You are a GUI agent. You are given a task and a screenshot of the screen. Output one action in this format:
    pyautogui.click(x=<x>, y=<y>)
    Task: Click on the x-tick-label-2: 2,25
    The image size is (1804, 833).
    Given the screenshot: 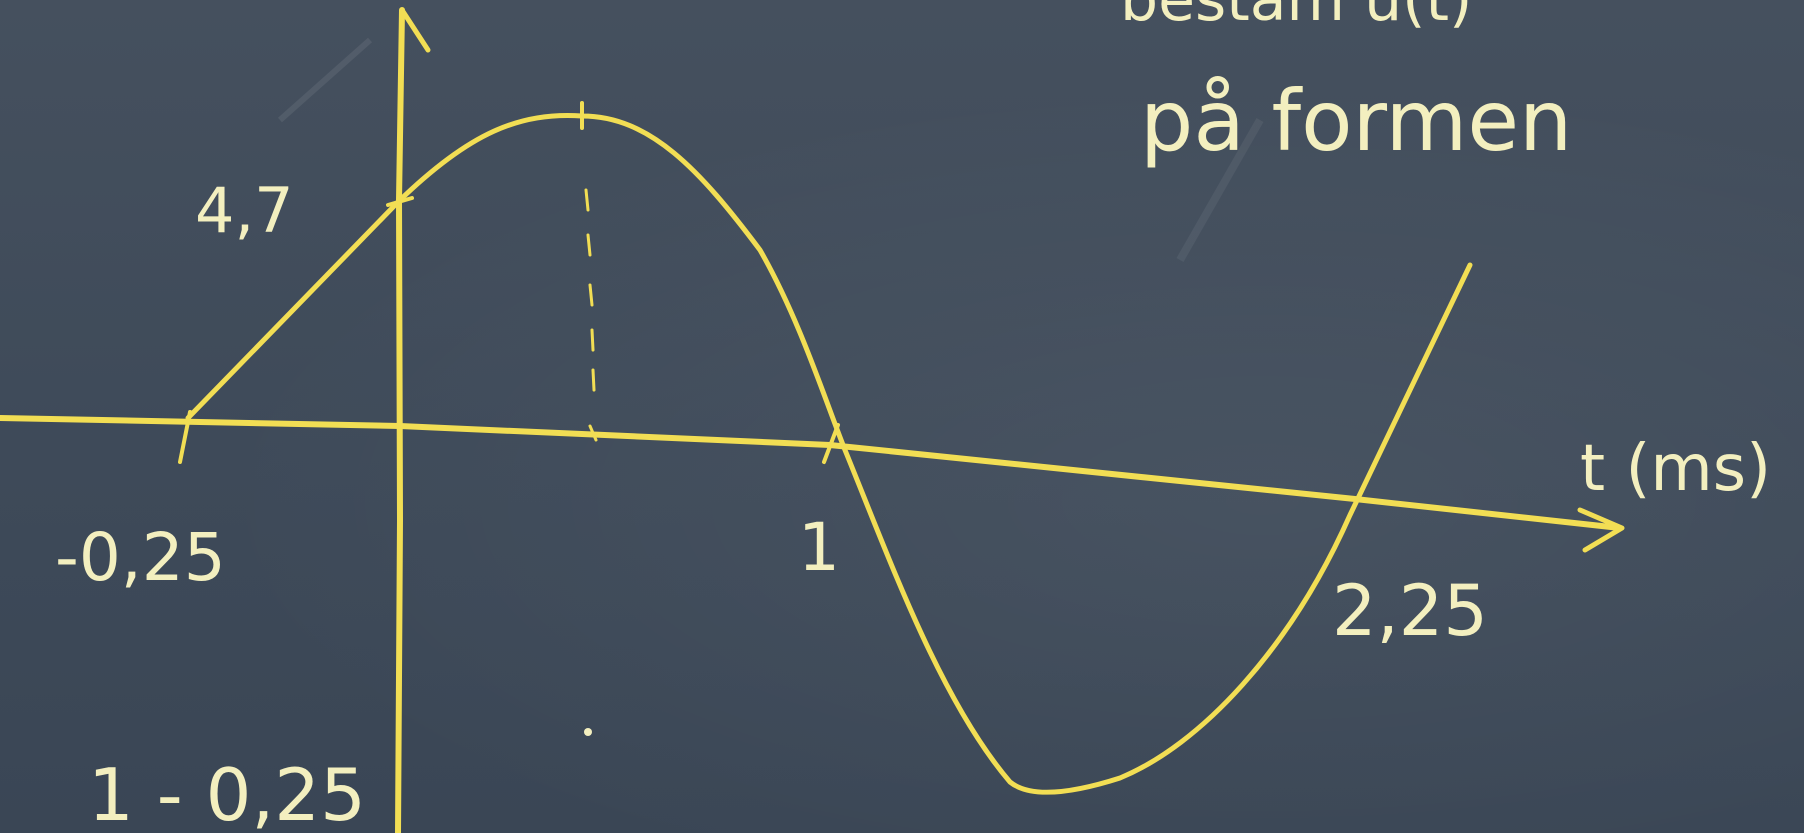 What is the action you would take?
    pyautogui.click(x=1410, y=611)
    